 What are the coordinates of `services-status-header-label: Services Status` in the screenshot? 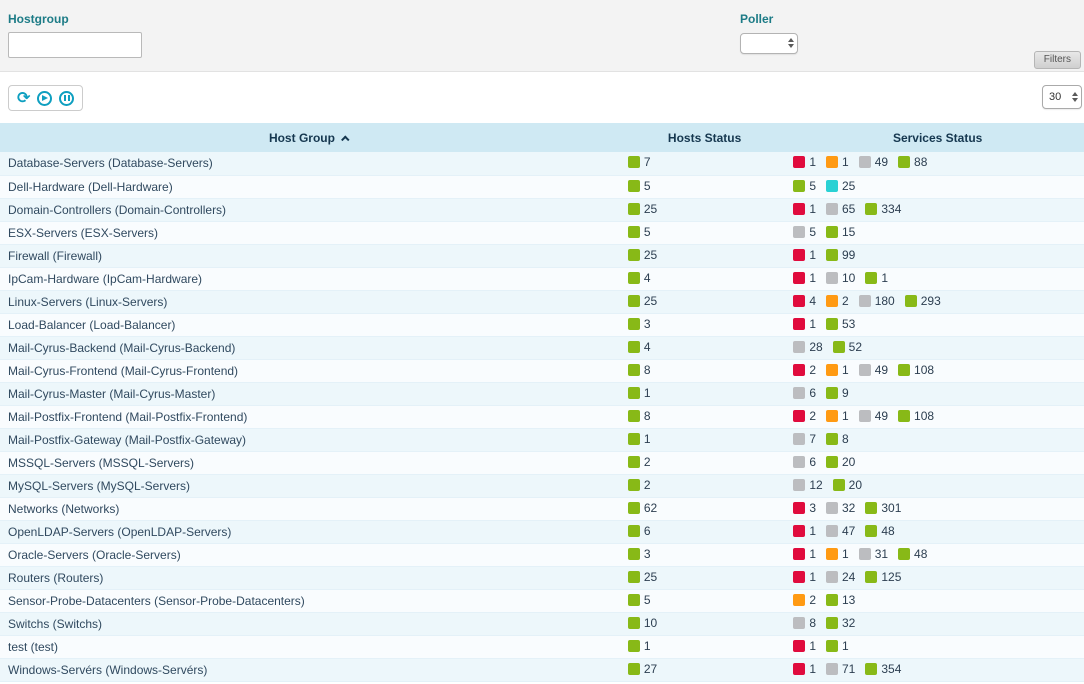 It's located at (937, 137).